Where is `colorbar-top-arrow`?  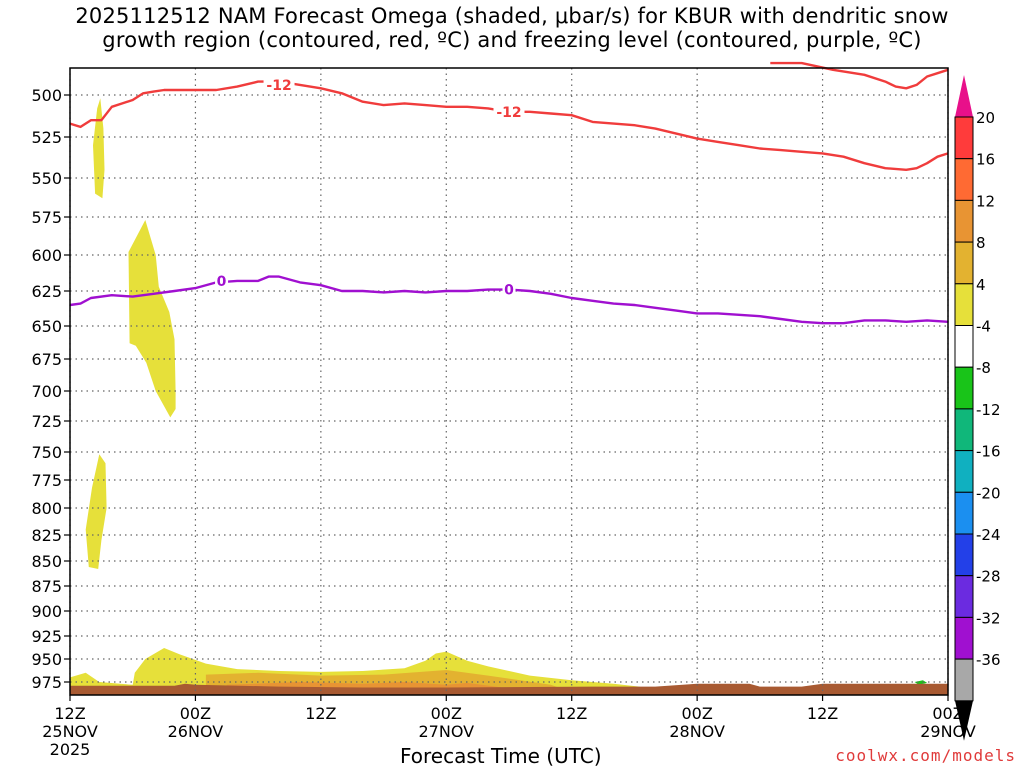
colorbar-top-arrow is located at coordinates (964, 96).